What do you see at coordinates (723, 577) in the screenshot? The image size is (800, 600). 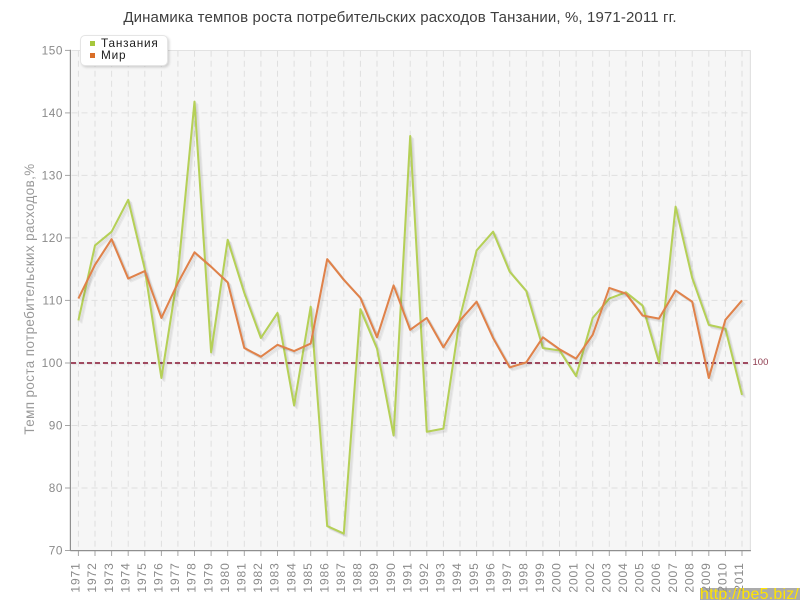 I see `svg-text: 2010` at bounding box center [723, 577].